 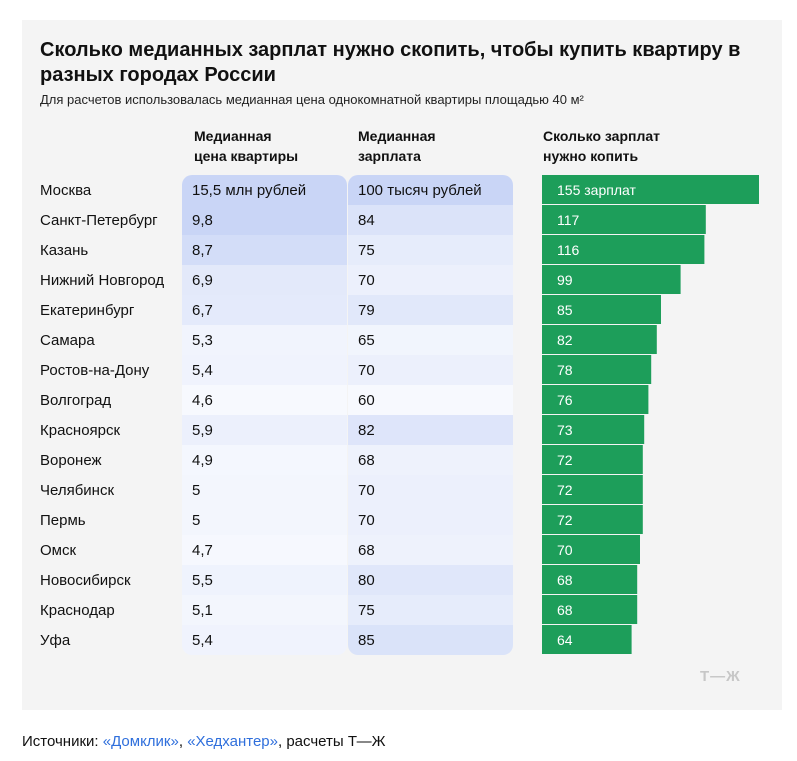 What do you see at coordinates (63, 520) in the screenshot?
I see `city-label: Пермь` at bounding box center [63, 520].